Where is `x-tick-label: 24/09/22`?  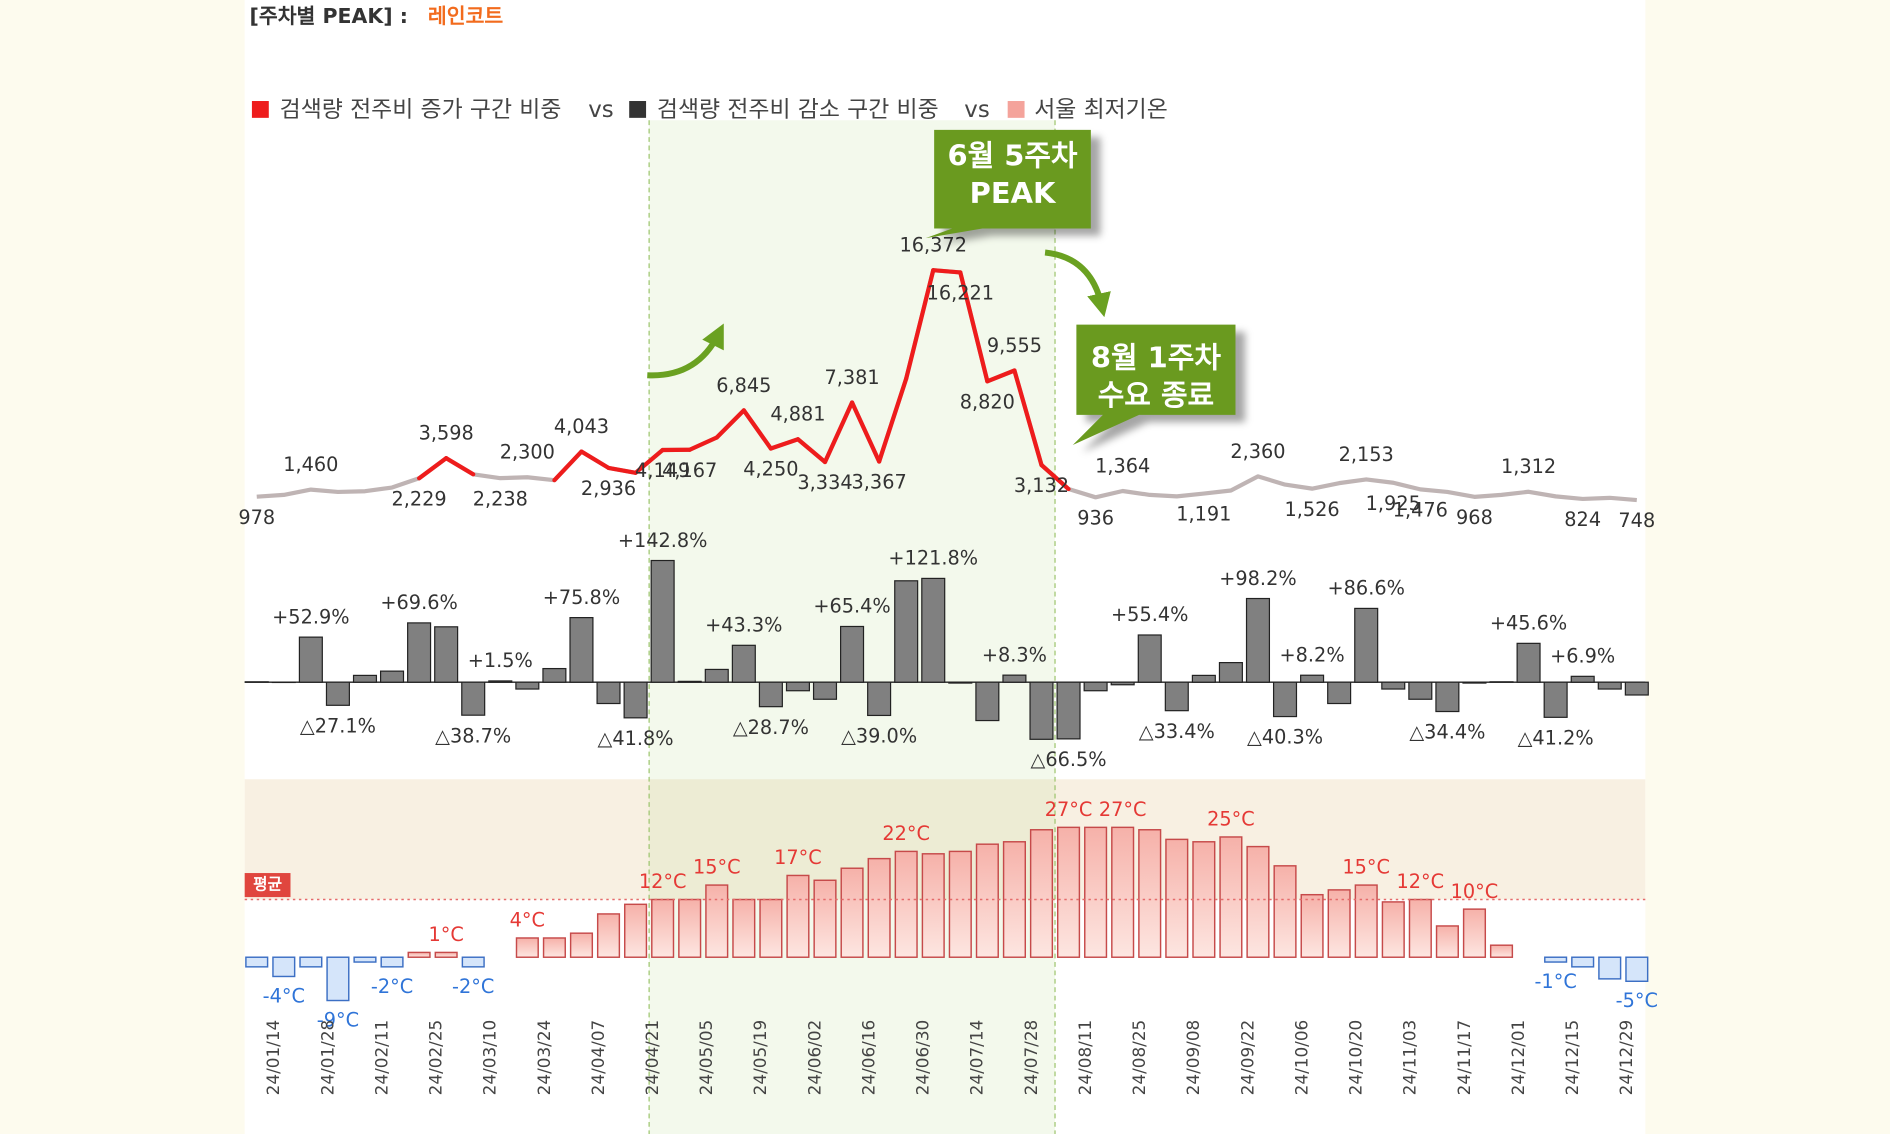 x-tick-label: 24/09/22 is located at coordinates (1247, 1058).